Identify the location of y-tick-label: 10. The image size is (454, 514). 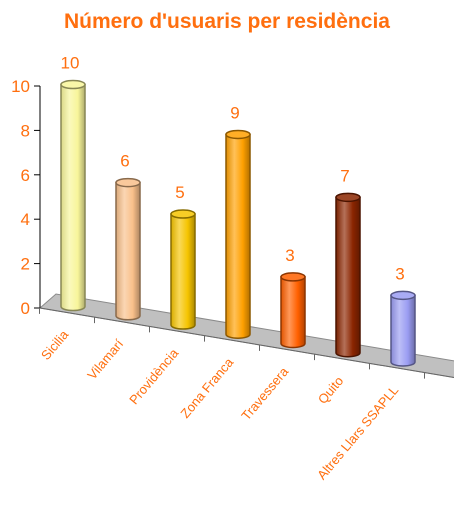
(20, 86).